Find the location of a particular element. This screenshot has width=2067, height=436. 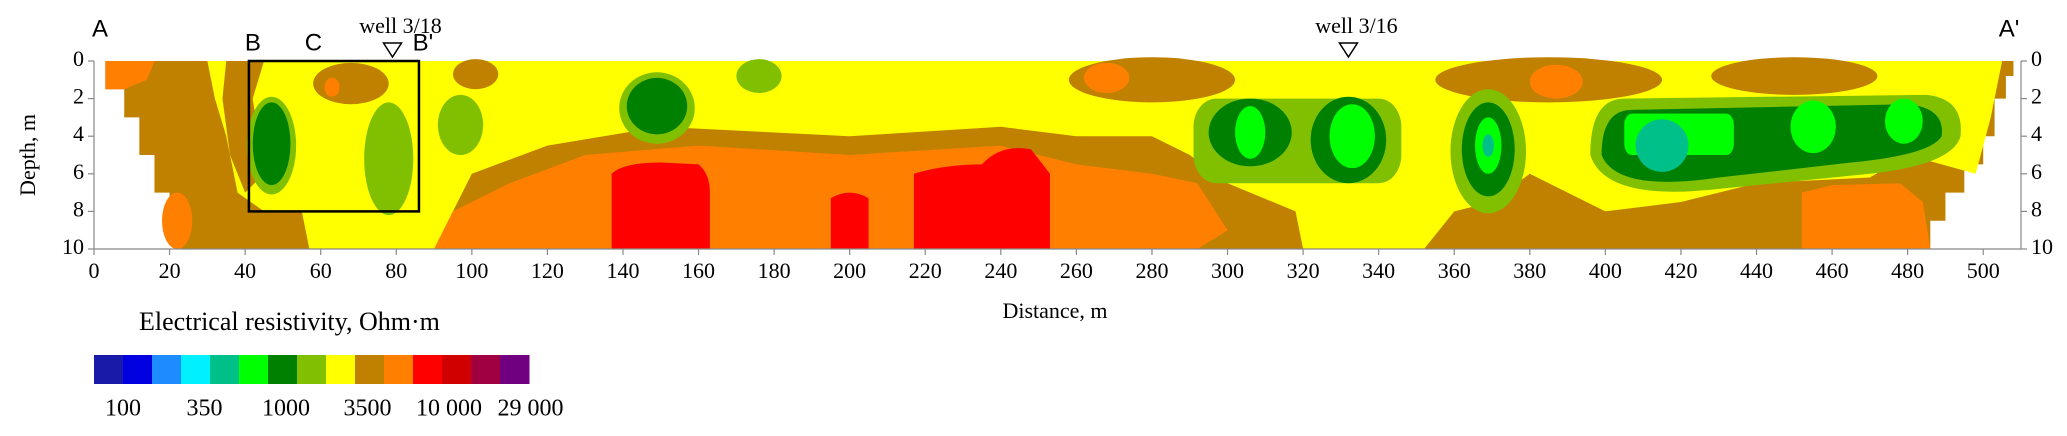

y-axis-label: Depth, m is located at coordinates (27, 155).